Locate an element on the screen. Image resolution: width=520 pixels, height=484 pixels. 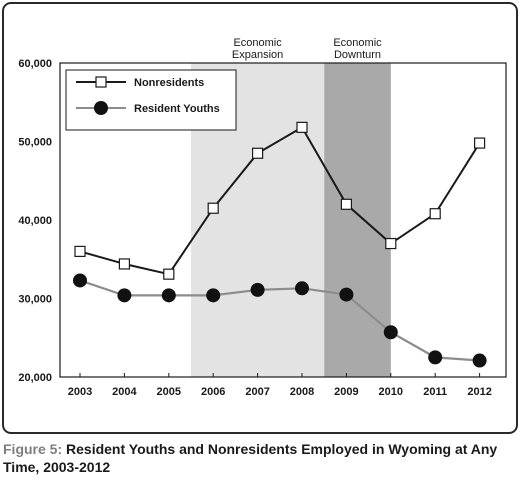
x-tick-label: 2008 is located at coordinates (302, 392).